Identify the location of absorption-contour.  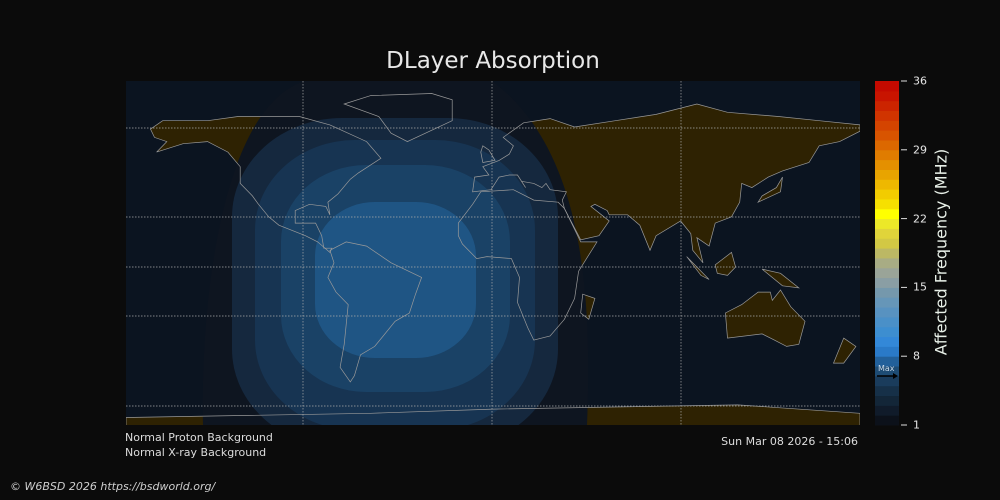
(395, 280).